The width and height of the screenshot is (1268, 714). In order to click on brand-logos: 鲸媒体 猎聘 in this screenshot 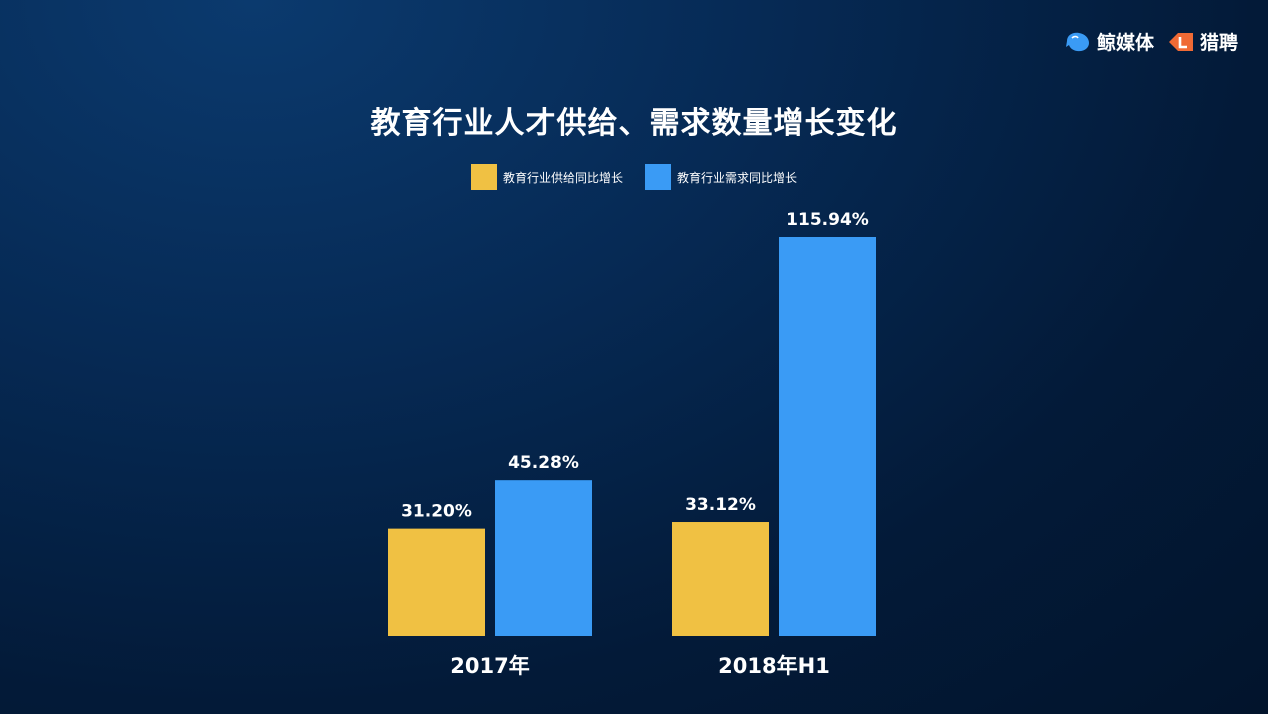, I will do `click(1151, 41)`.